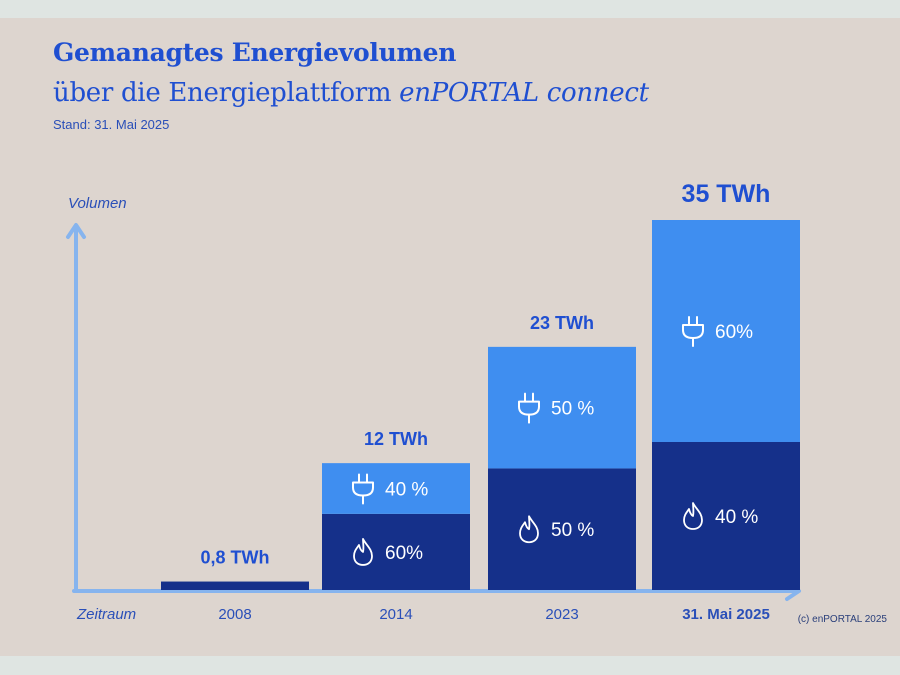 The image size is (900, 675). I want to click on as-of-date: Stand: 31. Mai 2025, so click(111, 124).